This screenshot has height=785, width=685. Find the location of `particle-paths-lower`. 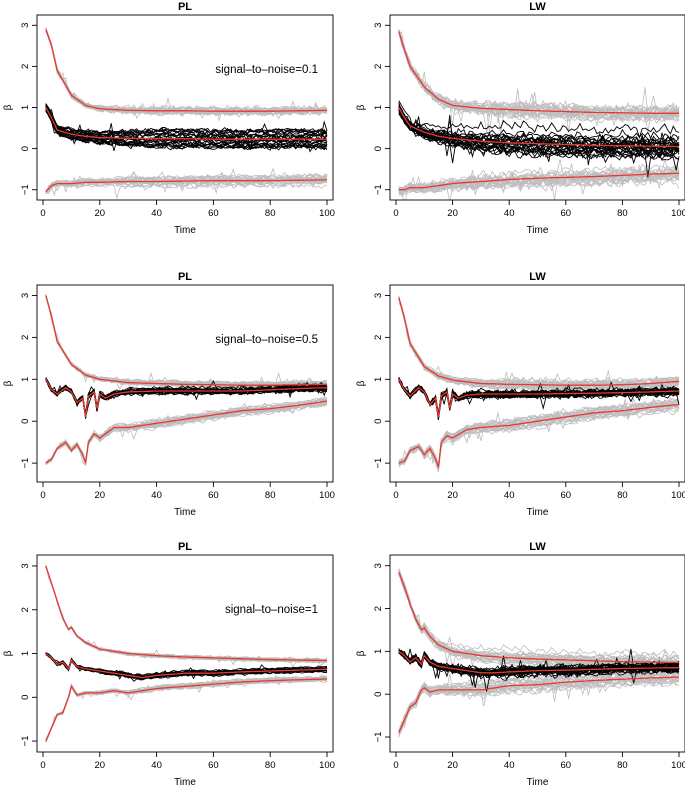

particle-paths-lower is located at coordinates (539, 700).